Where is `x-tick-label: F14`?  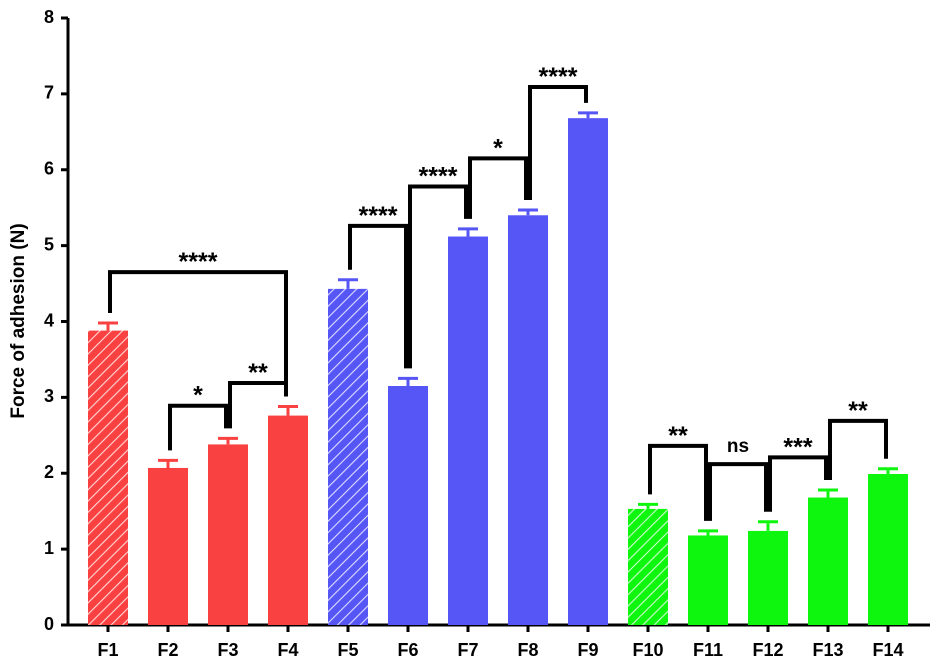 x-tick-label: F14 is located at coordinates (887, 650).